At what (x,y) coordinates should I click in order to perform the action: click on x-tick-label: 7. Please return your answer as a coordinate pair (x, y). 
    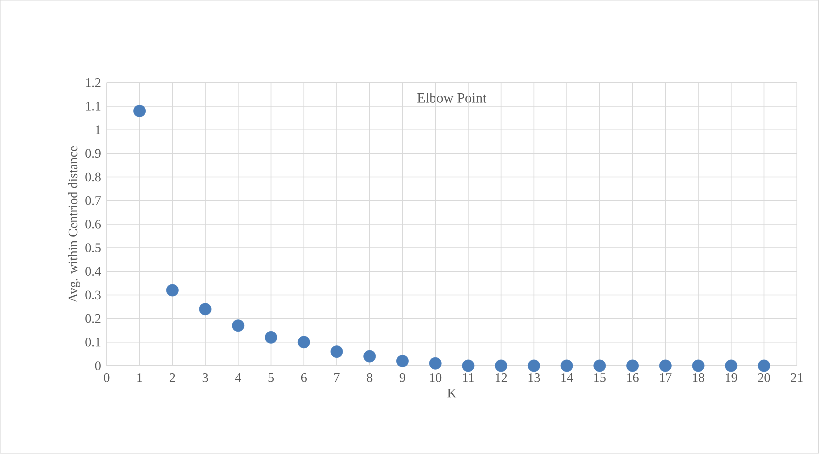
    Looking at the image, I should click on (337, 378).